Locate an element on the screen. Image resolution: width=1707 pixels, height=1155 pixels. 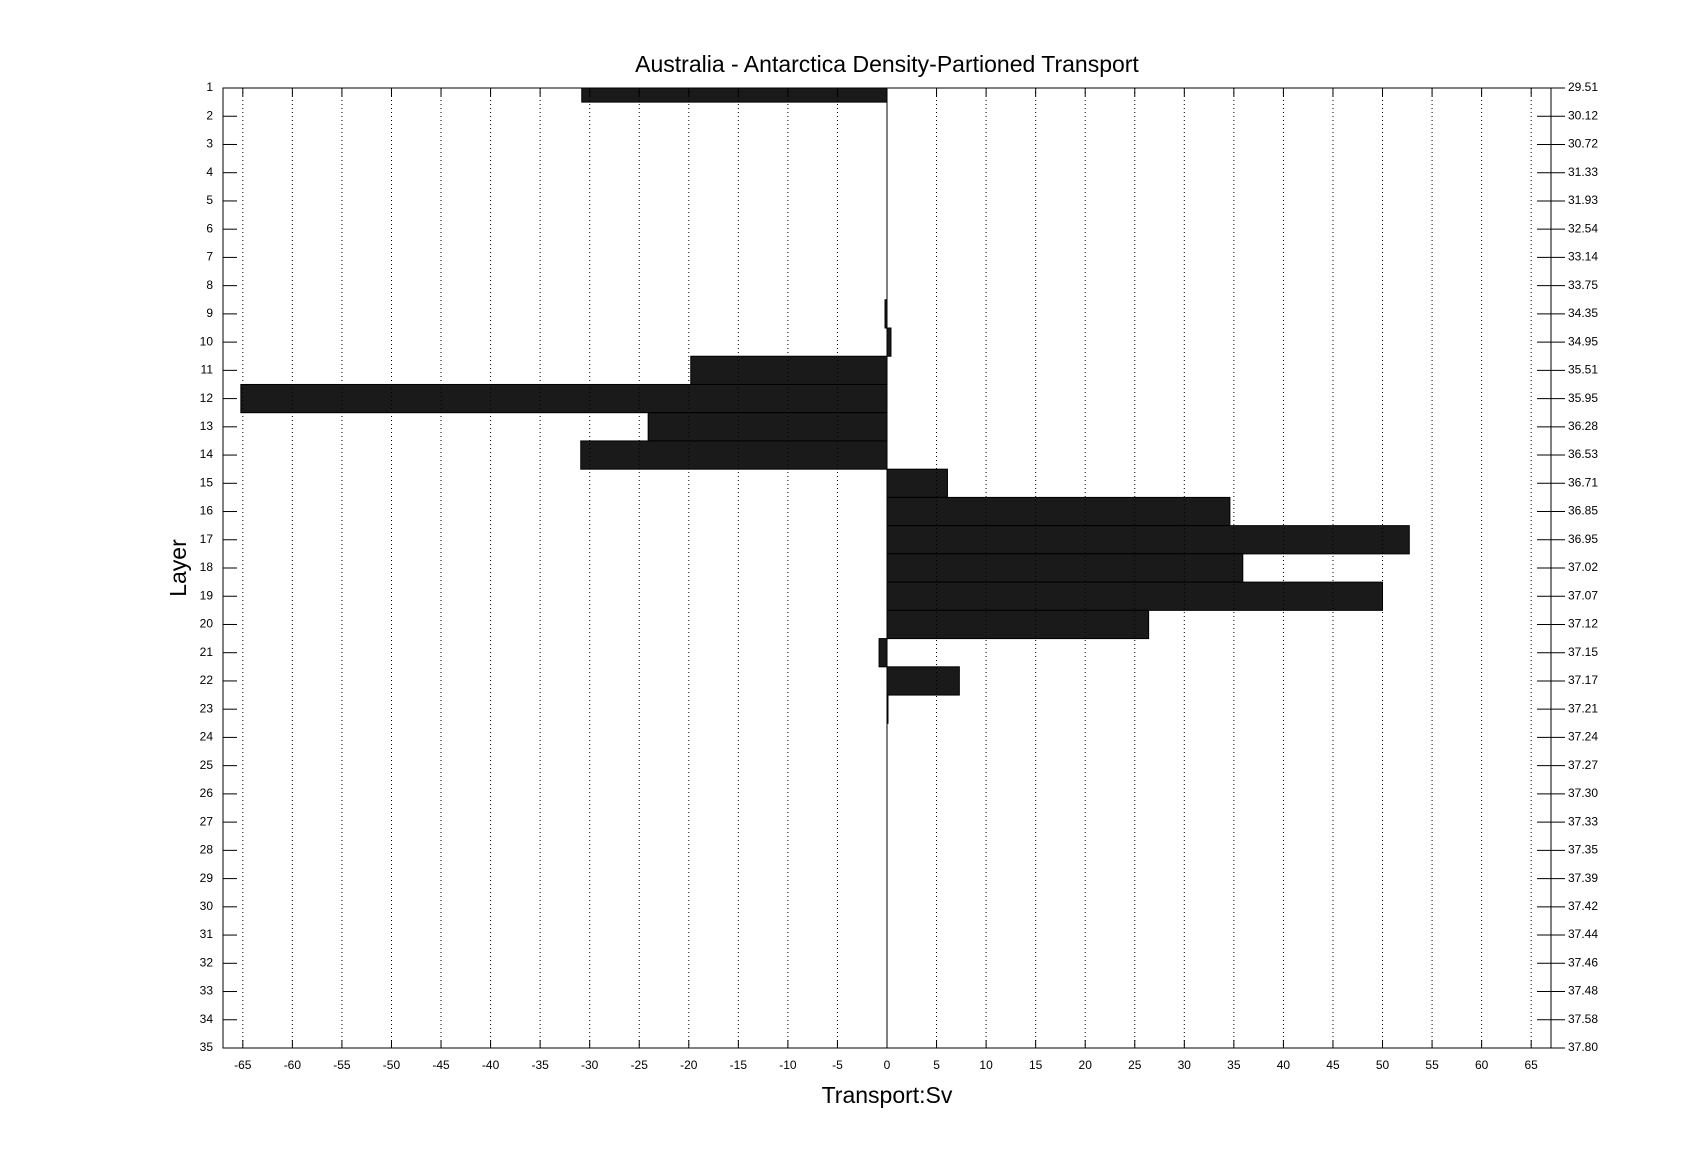
y2-tick-label: 37.42 is located at coordinates (1583, 906).